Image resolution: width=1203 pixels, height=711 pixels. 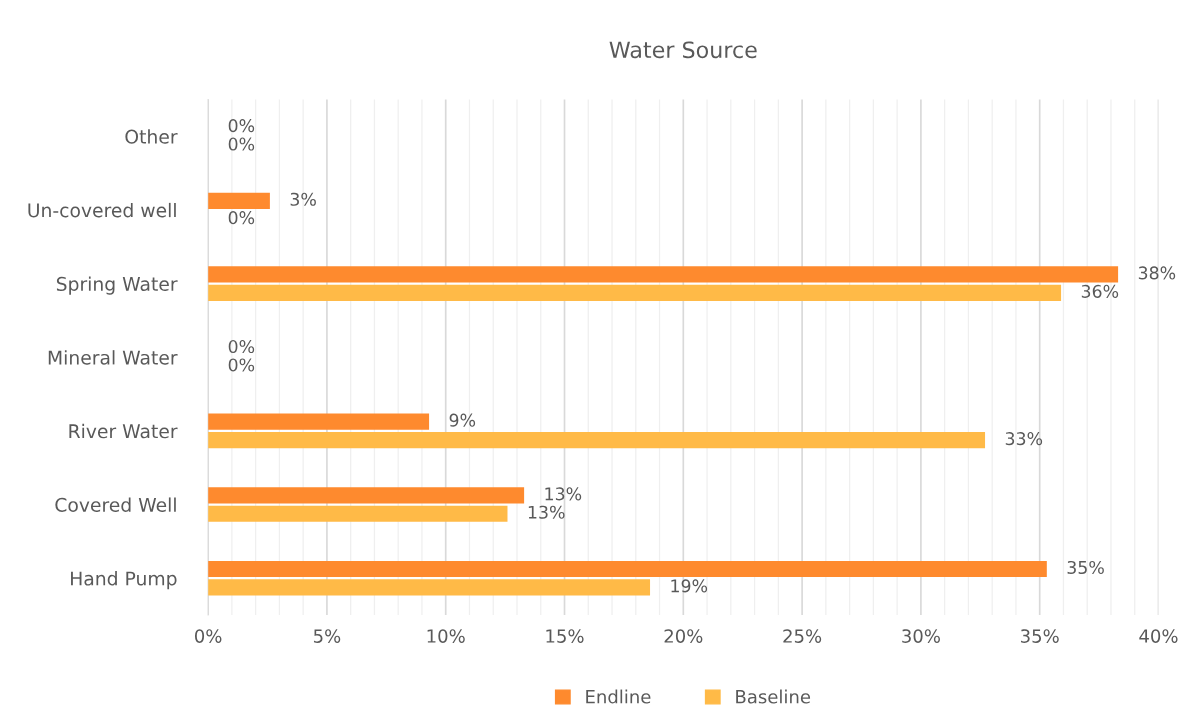 I want to click on legend-label: Endline, so click(x=618, y=696).